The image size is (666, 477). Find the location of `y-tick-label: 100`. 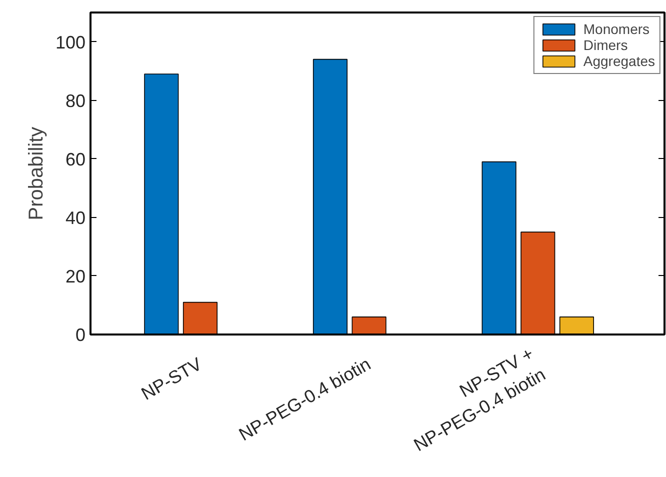

y-tick-label: 100 is located at coordinates (70, 42).